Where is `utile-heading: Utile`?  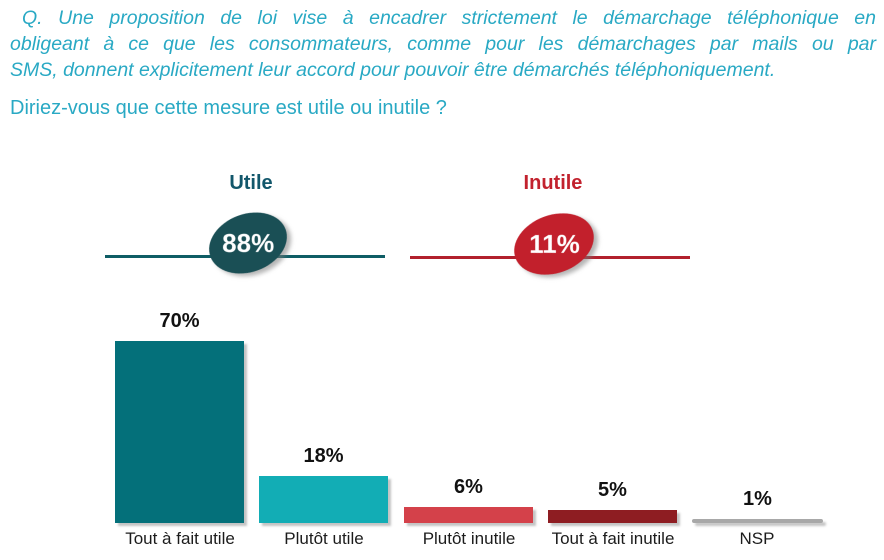
utile-heading: Utile is located at coordinates (251, 183).